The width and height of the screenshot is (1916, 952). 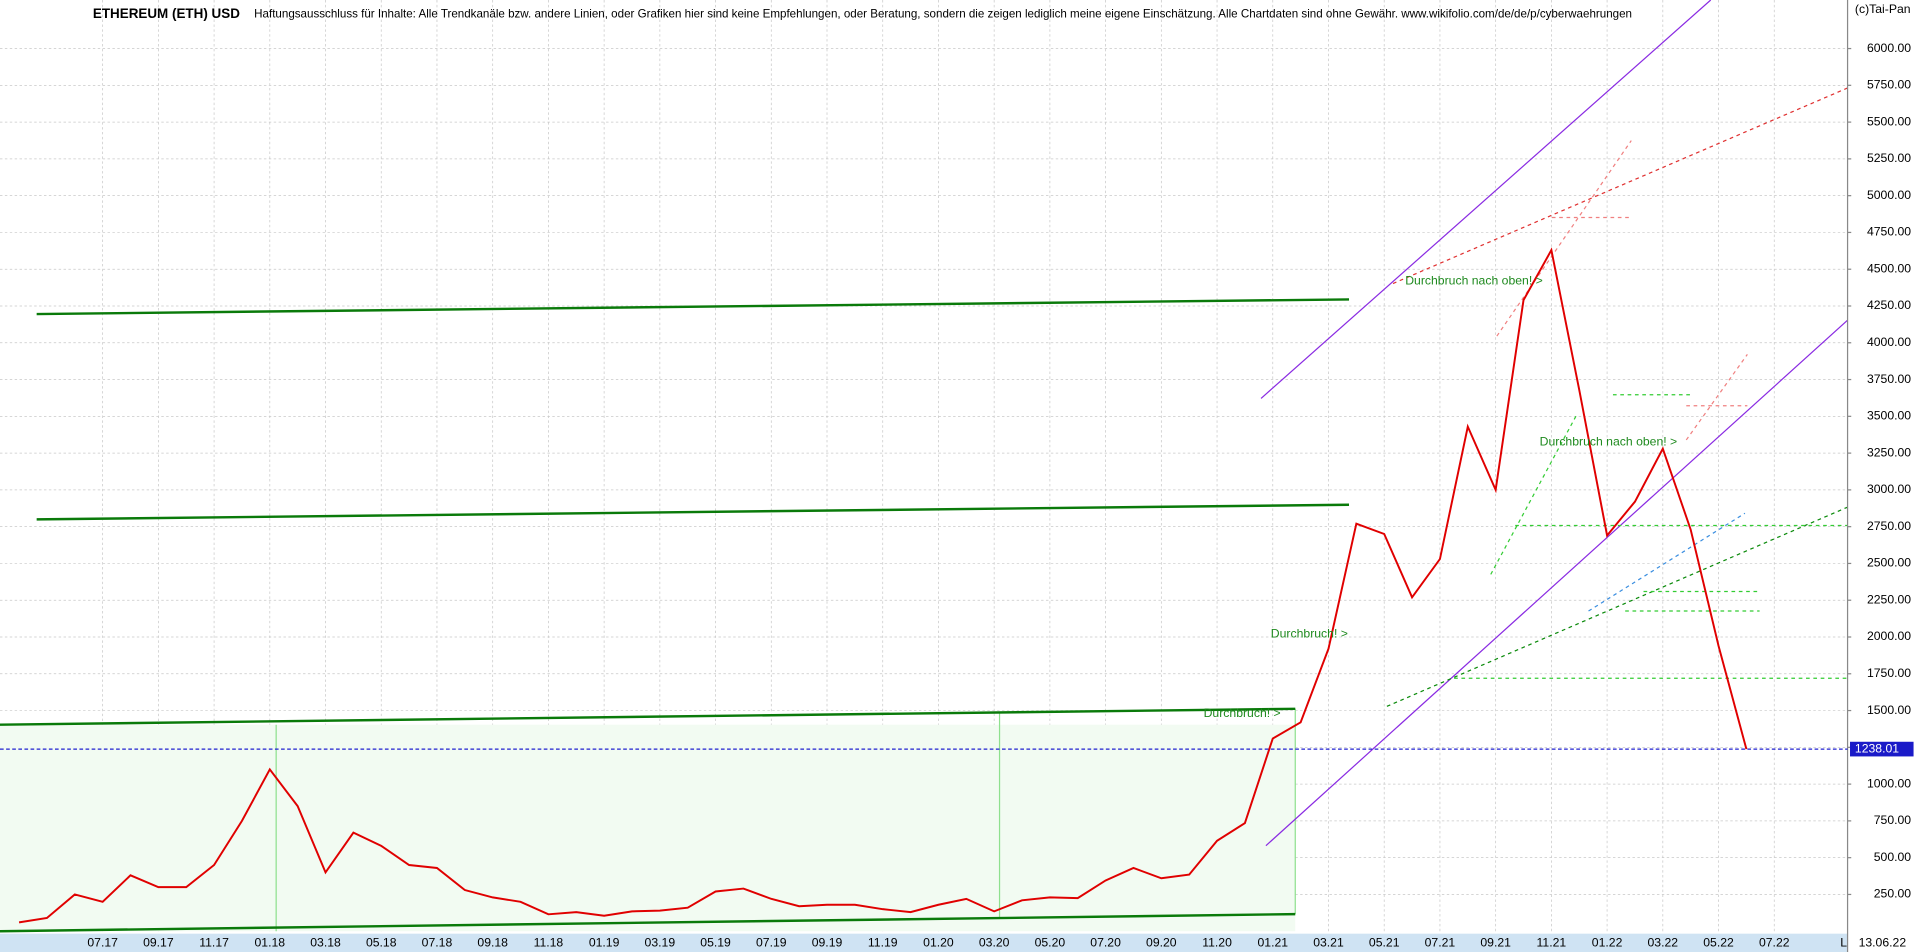 I want to click on x-tick-label: 01.18, so click(x=270, y=943).